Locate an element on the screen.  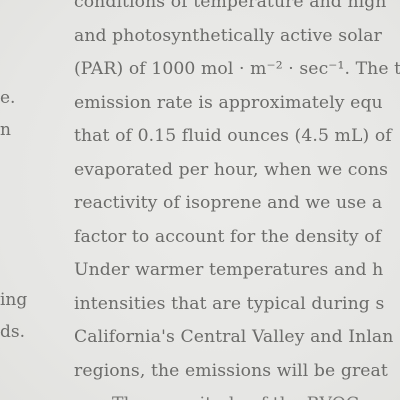
left-column-fragment: ing is located at coordinates (14, 300).